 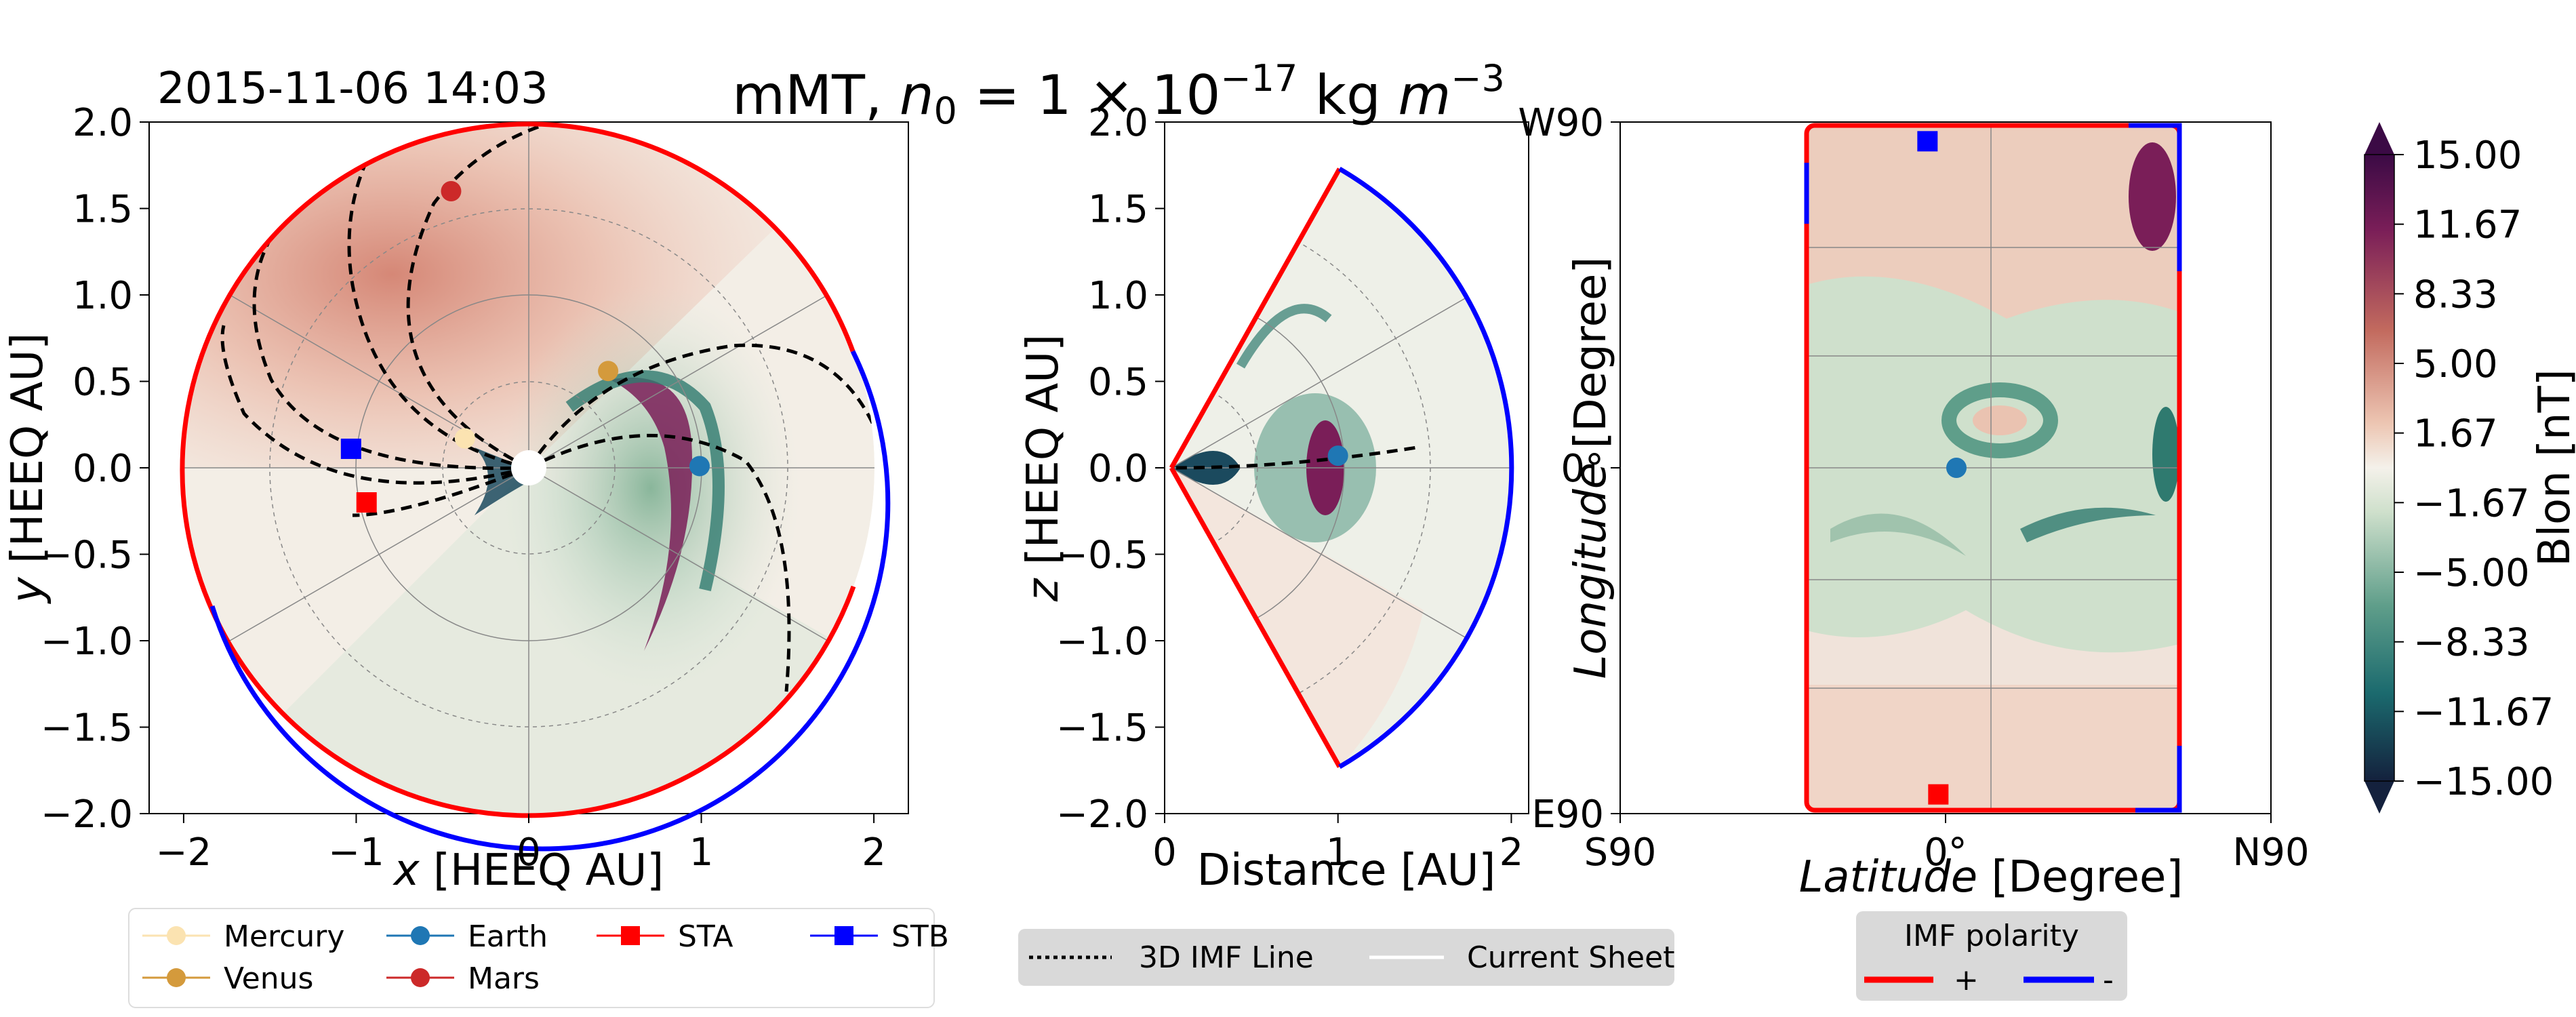 What do you see at coordinates (1620, 853) in the screenshot?
I see `x-tick-label: S90` at bounding box center [1620, 853].